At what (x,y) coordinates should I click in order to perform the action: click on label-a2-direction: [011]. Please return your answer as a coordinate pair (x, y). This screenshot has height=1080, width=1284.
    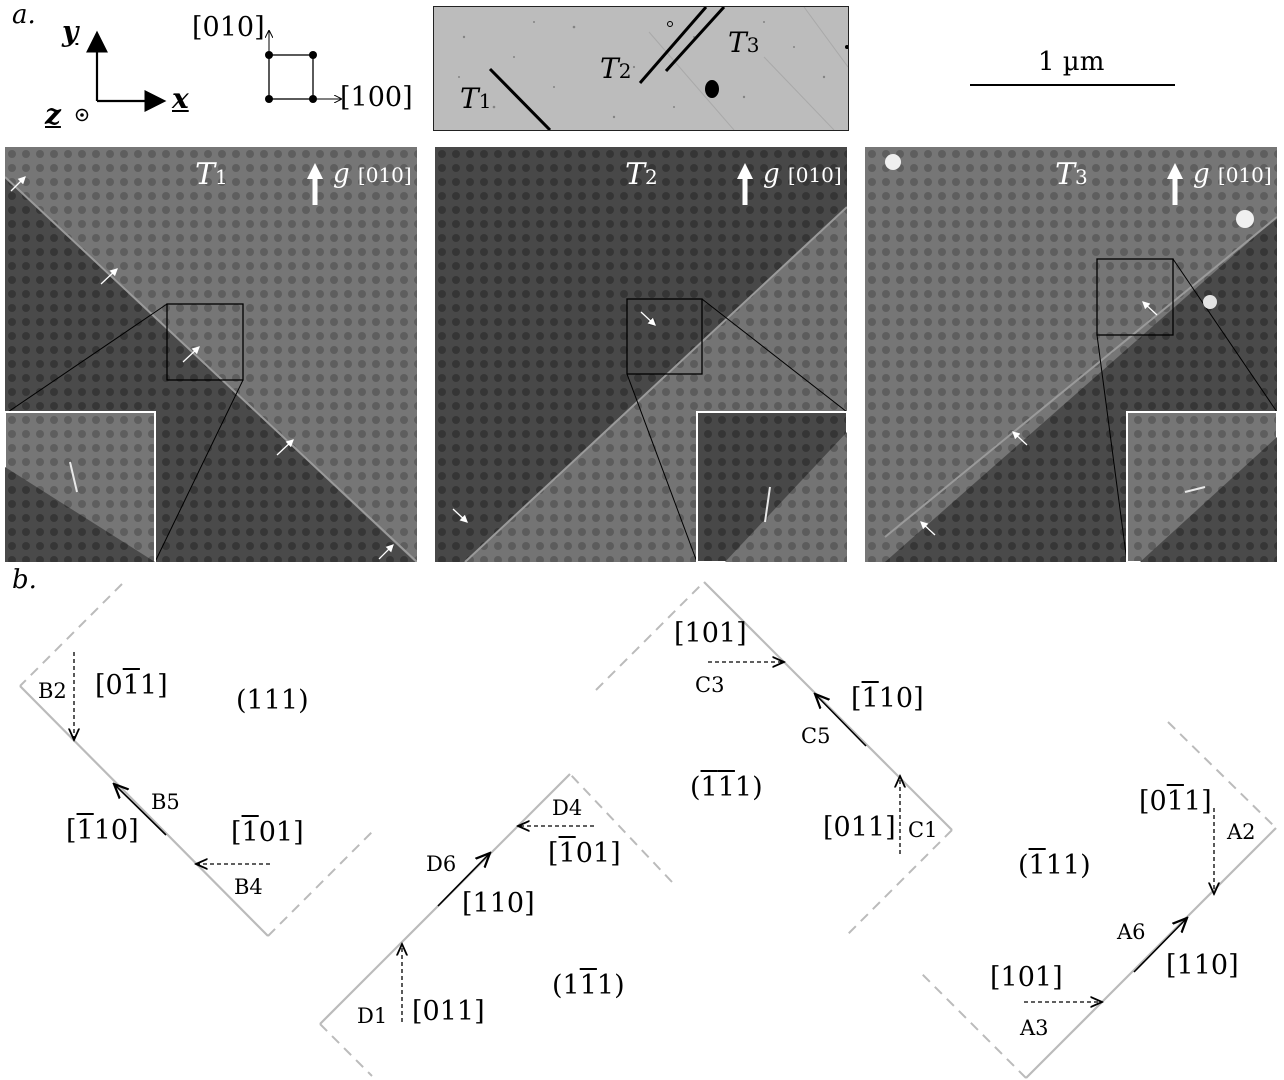
    Looking at the image, I should click on (1175, 801).